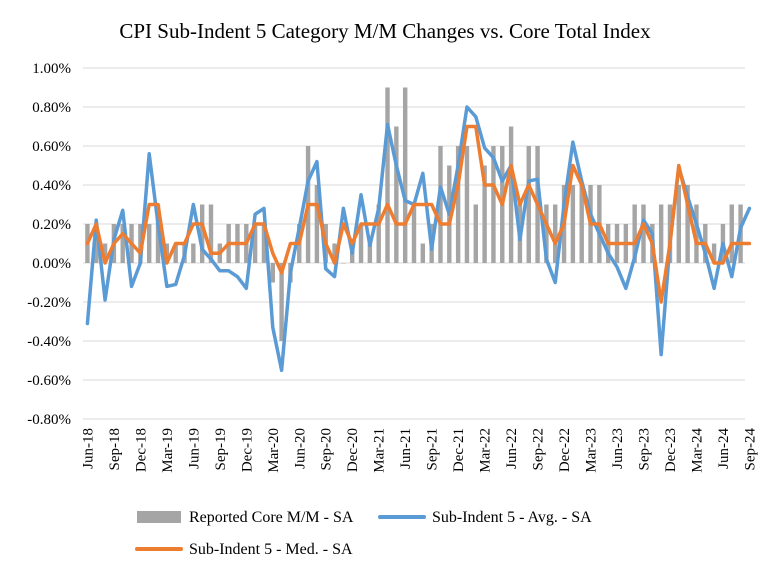 The width and height of the screenshot is (770, 576). I want to click on x-tick-label: Dec-18, so click(141, 450).